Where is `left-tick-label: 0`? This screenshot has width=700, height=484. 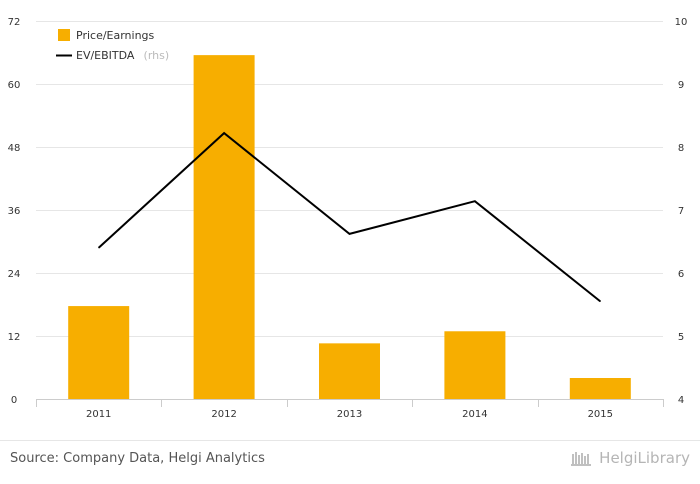 left-tick-label: 0 is located at coordinates (14, 400).